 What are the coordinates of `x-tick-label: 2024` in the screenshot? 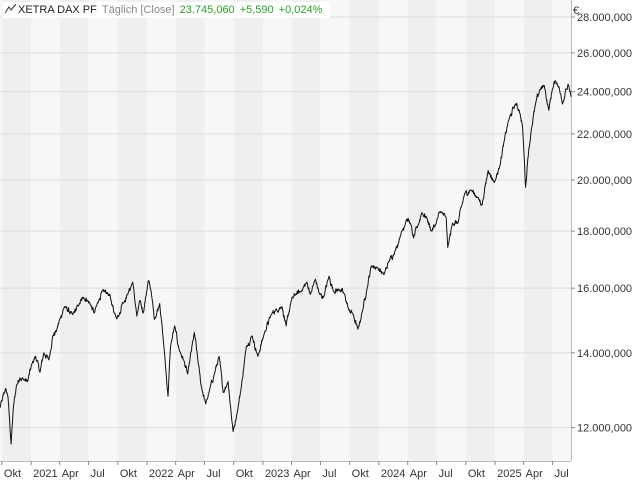 It's located at (393, 474).